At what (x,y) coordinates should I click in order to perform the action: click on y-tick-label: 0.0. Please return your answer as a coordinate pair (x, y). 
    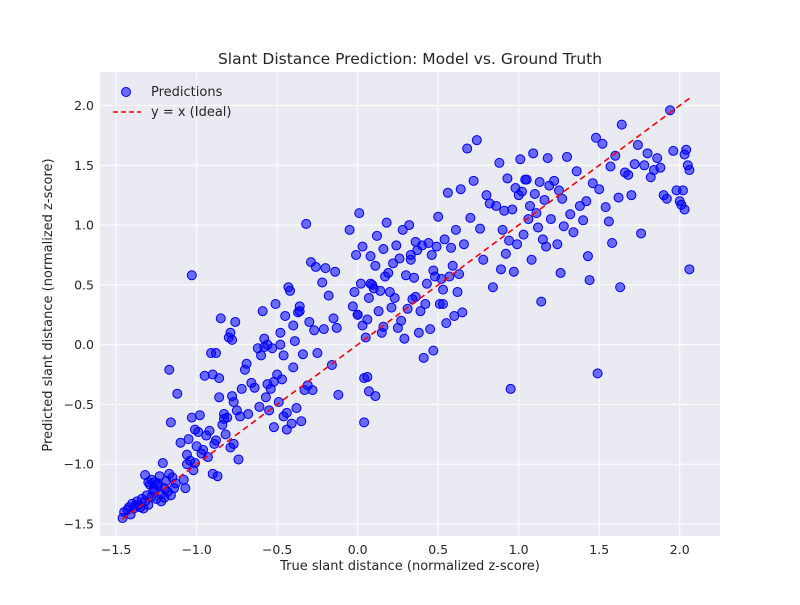
    Looking at the image, I should click on (84, 344).